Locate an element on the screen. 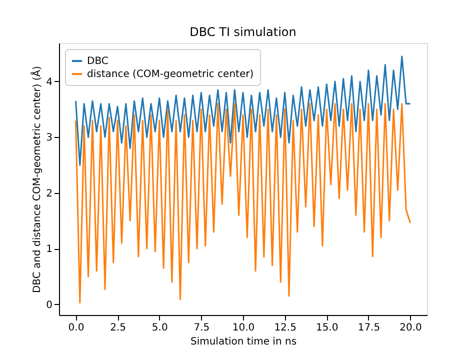  x-tick-label: 7.5 is located at coordinates (202, 328).